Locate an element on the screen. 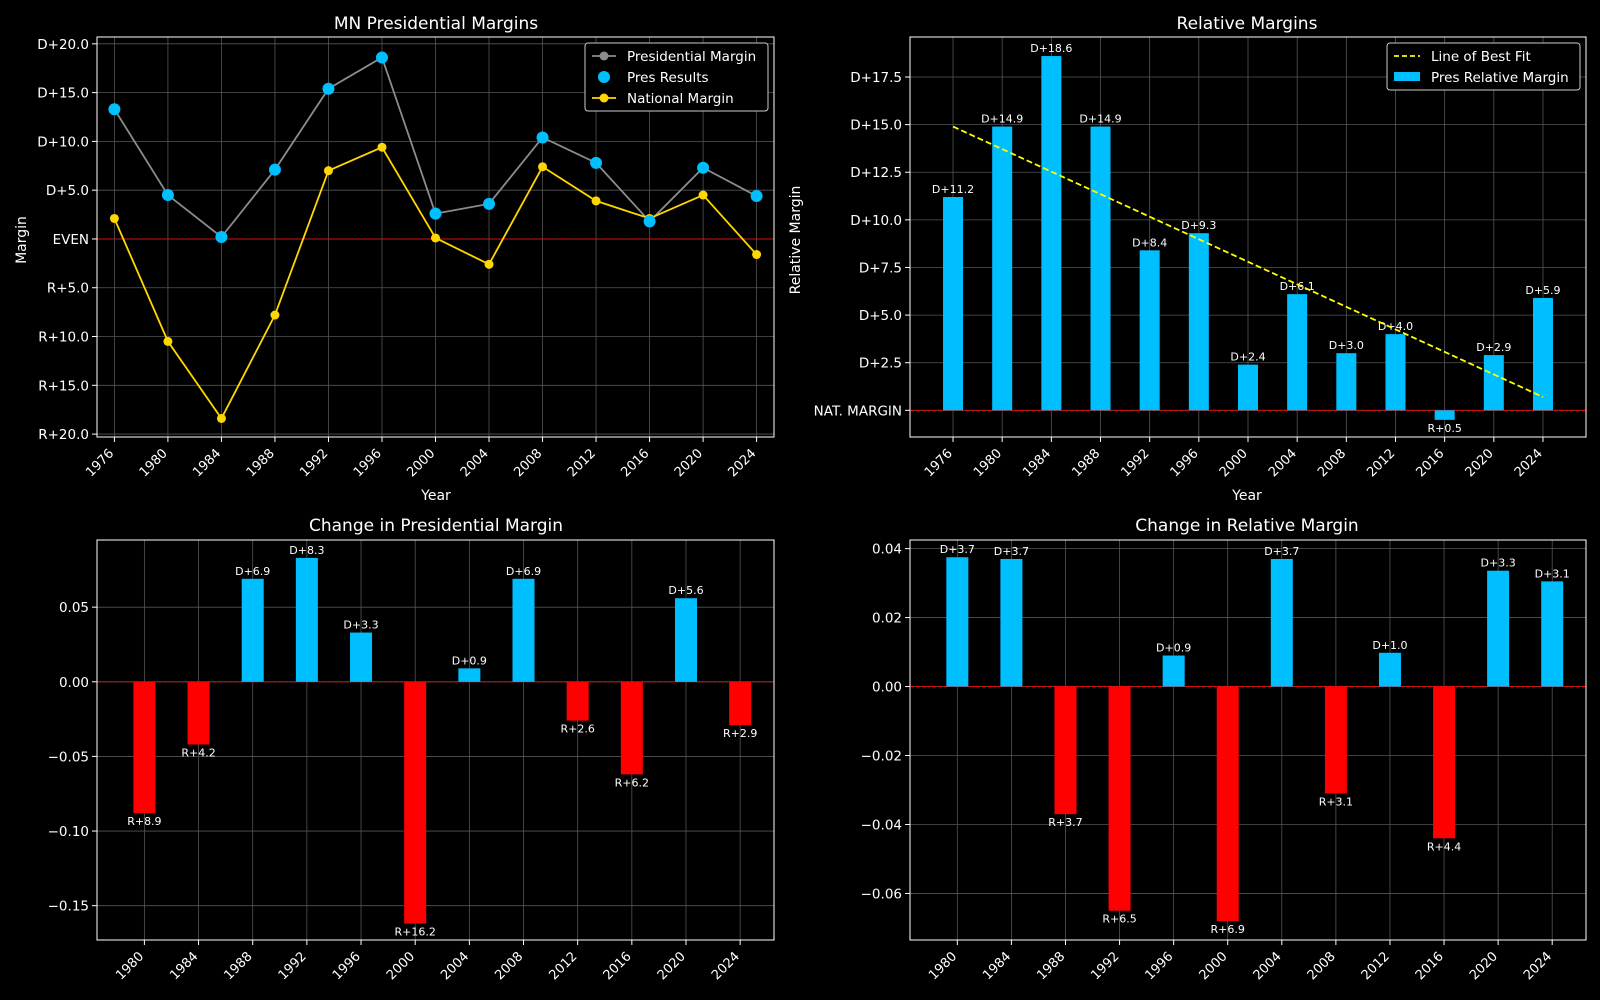  y-tick-label: −0.10 is located at coordinates (68, 832).